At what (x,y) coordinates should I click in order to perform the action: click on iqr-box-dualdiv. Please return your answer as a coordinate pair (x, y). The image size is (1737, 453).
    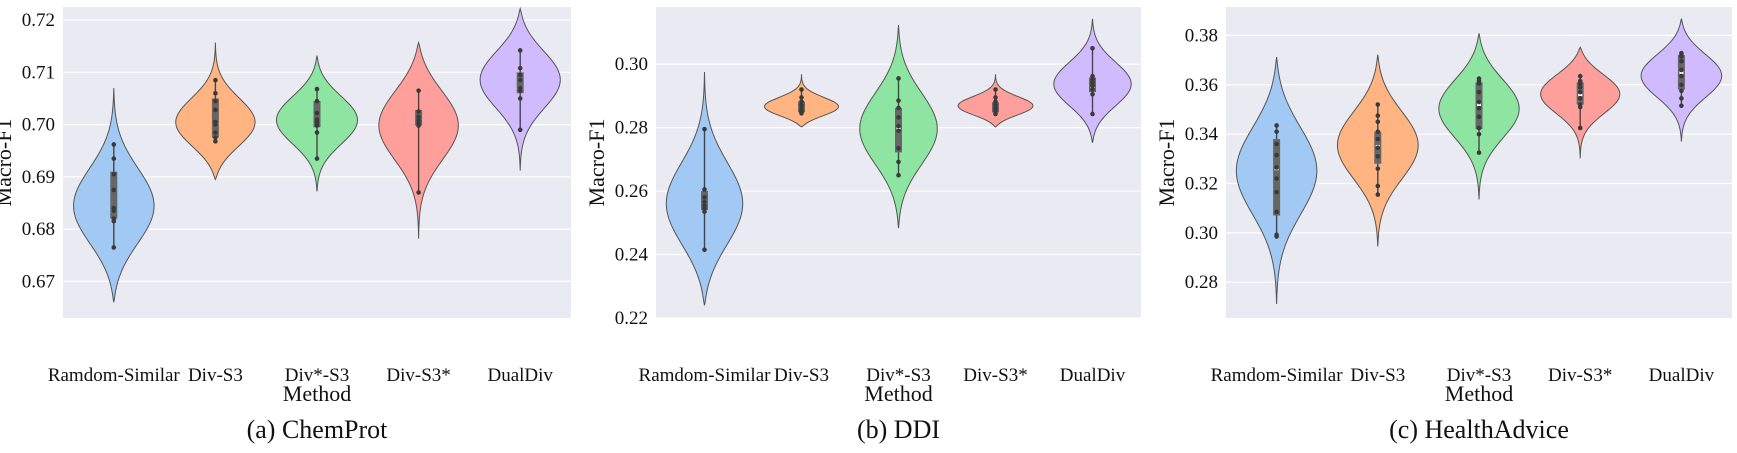
    Looking at the image, I should click on (520, 83).